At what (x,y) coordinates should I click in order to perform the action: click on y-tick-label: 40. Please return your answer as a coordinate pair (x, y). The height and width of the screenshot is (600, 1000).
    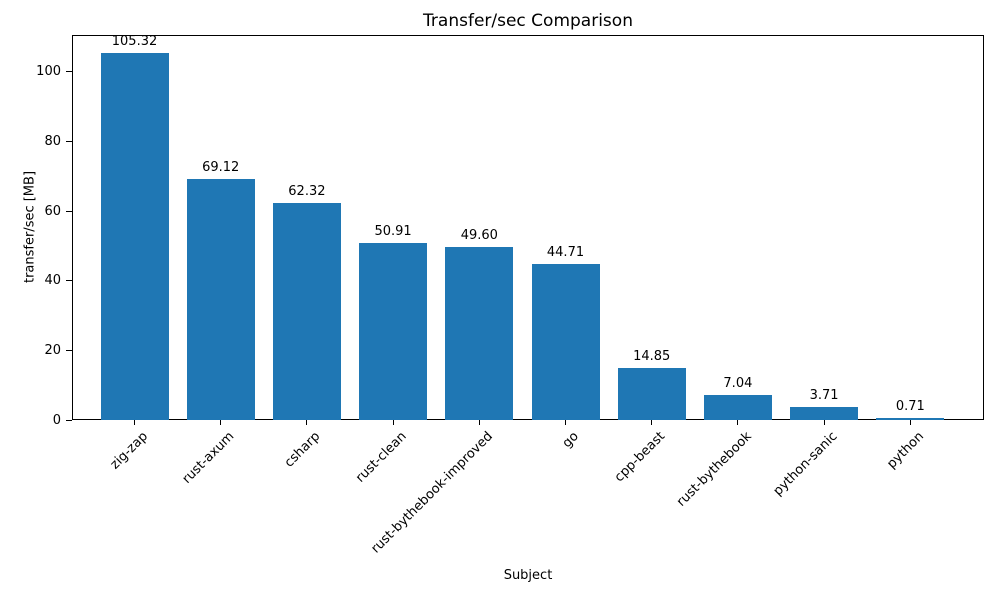
    Looking at the image, I should click on (52, 281).